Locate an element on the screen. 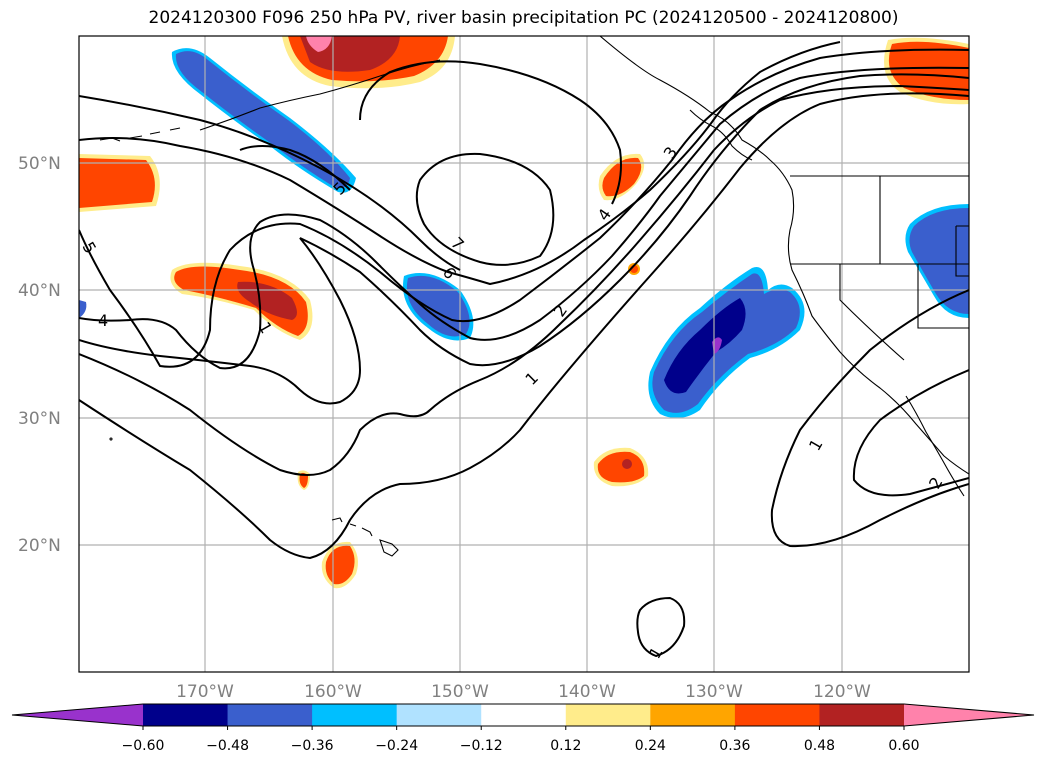 This screenshot has height=765, width=1047. lat-label-30n: 30°N is located at coordinates (39, 419).